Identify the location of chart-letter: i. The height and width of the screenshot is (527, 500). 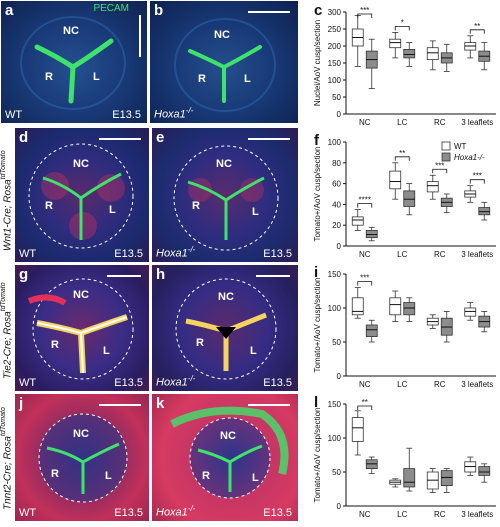
(316, 272).